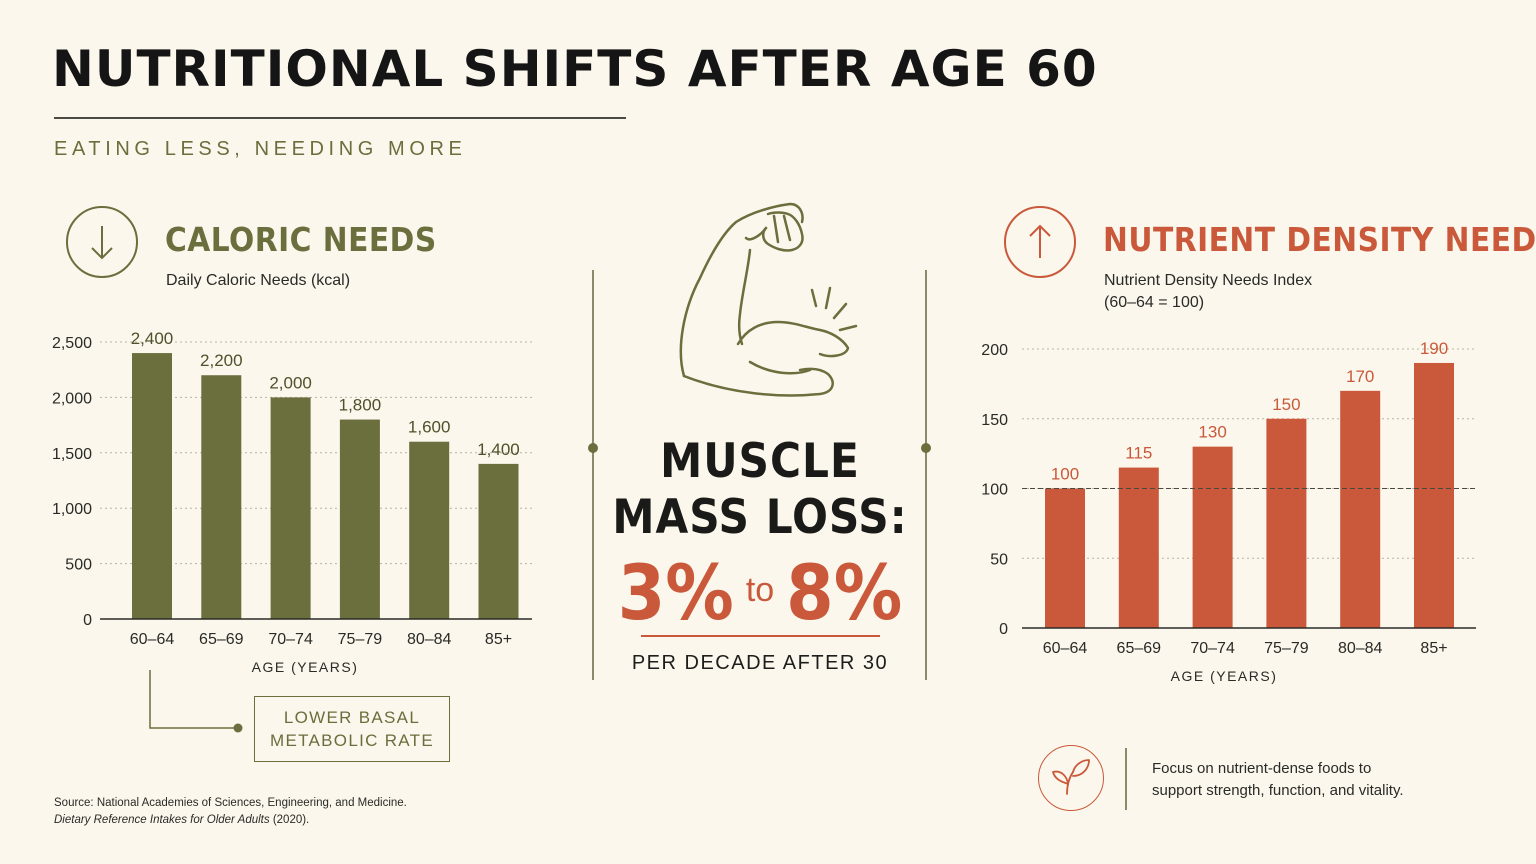 The width and height of the screenshot is (1536, 864). Describe the element at coordinates (999, 559) in the screenshot. I see `y-tick-label: 50` at that location.